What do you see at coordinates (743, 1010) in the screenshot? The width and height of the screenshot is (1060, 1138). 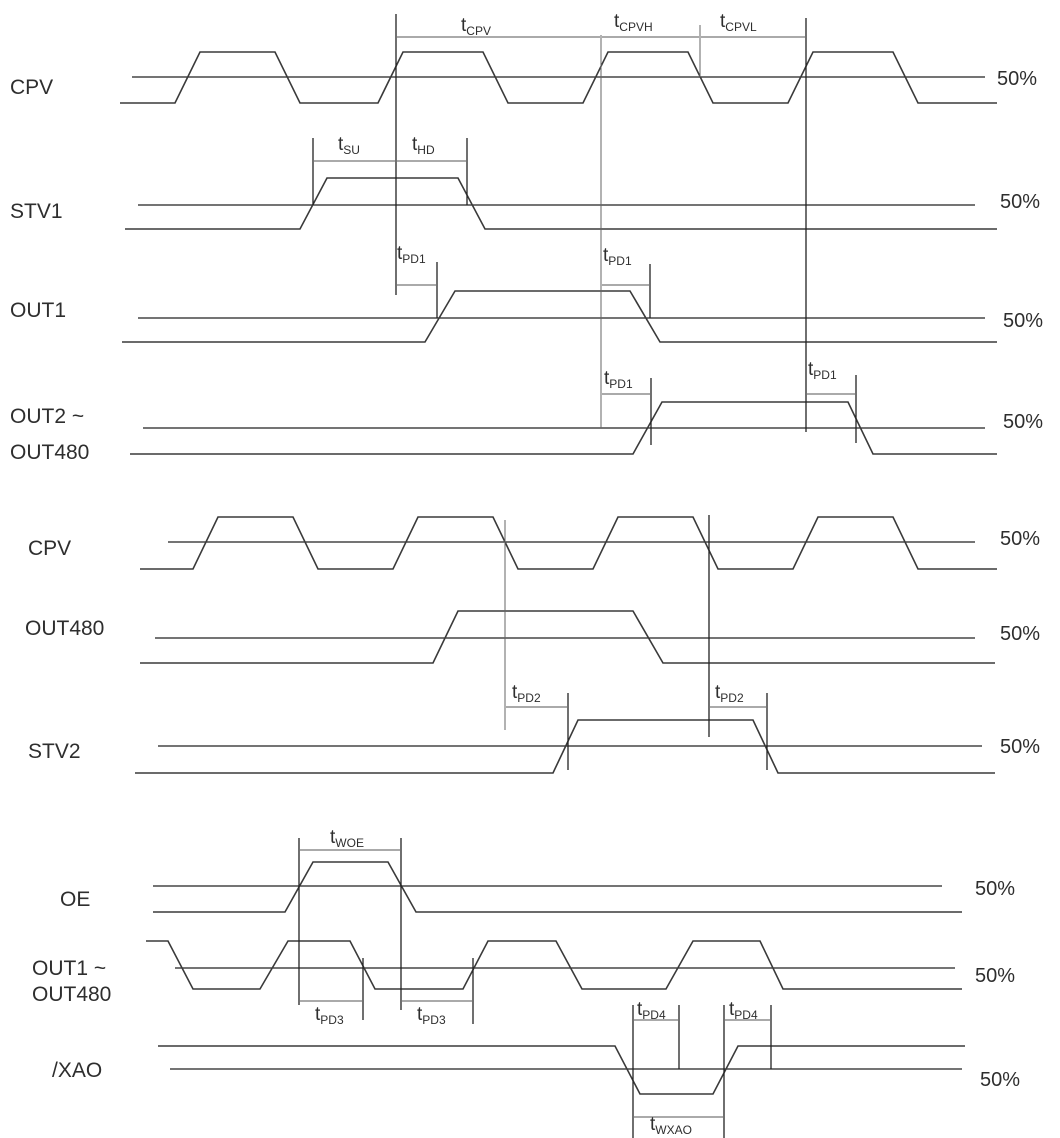 I see `timing-label-t-pd4-b: tPD4` at bounding box center [743, 1010].